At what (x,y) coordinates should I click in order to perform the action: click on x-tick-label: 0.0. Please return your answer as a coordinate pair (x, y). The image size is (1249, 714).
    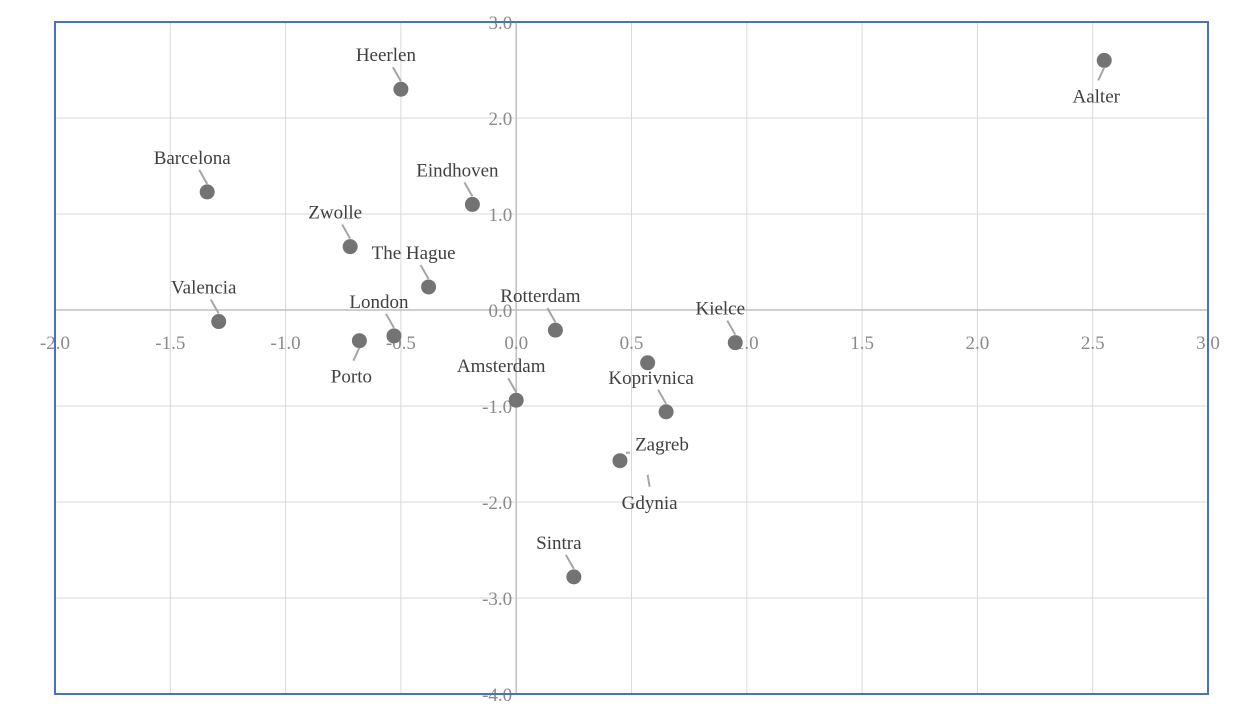
    Looking at the image, I should click on (516, 343).